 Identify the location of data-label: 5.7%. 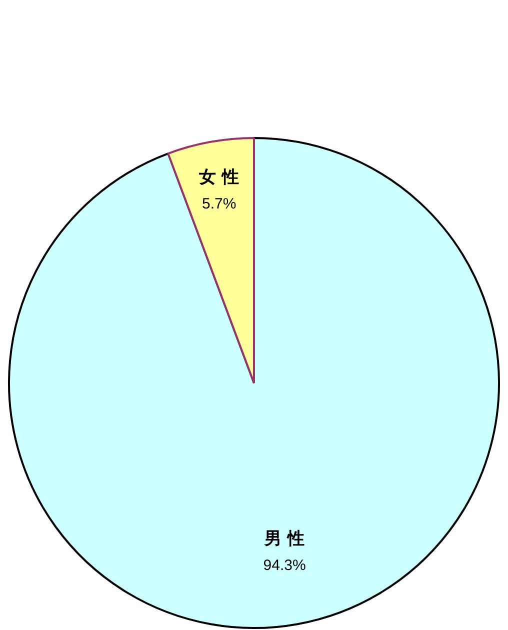
(219, 203).